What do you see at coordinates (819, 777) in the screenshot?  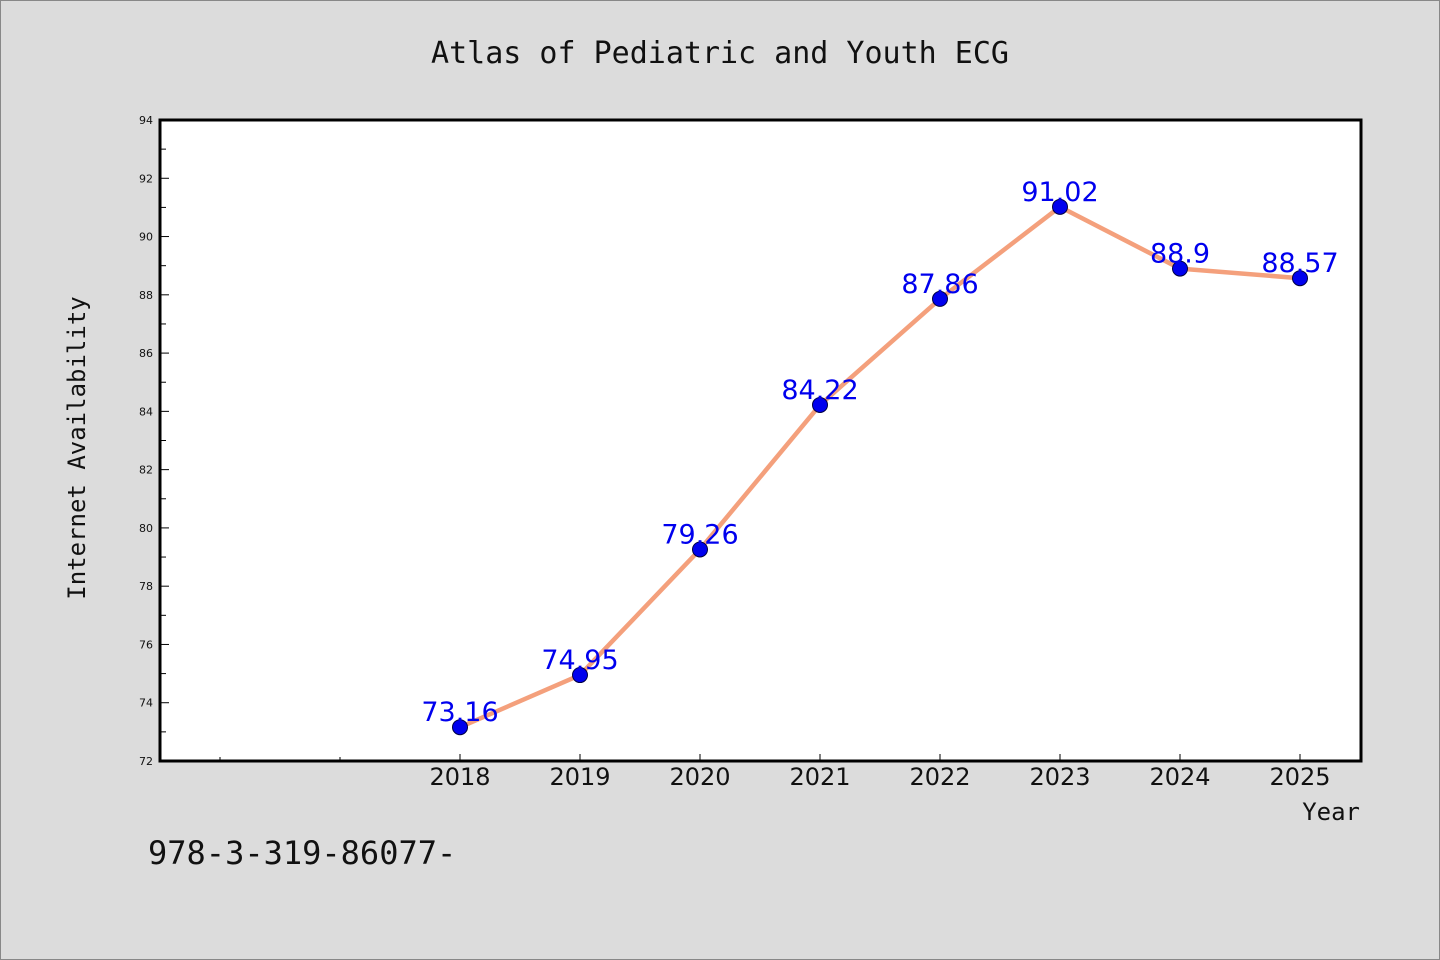 I see `x-tick-label: 2021` at bounding box center [819, 777].